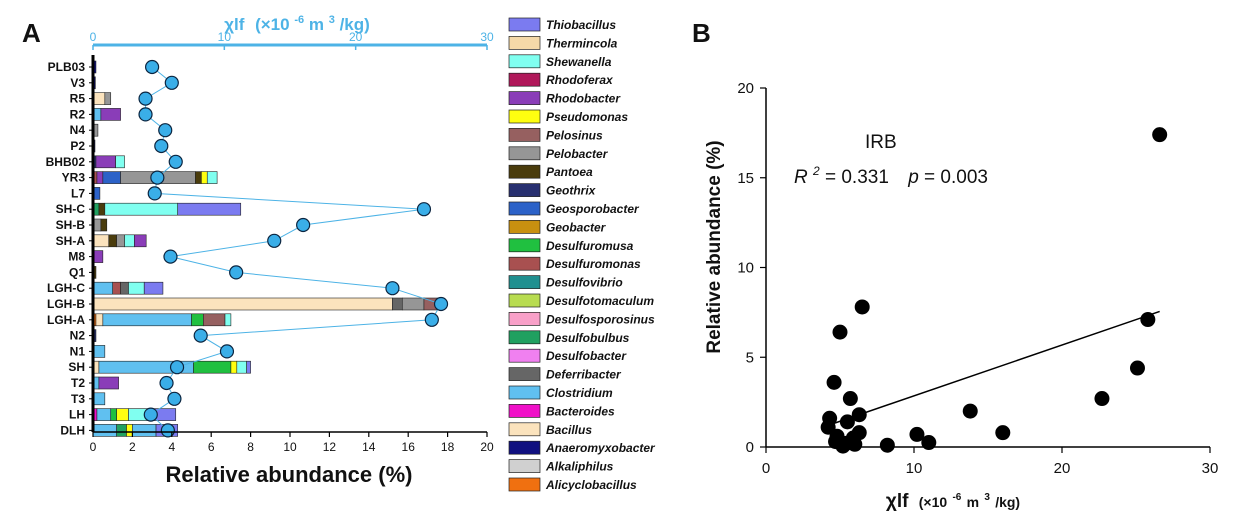 This screenshot has height=517, width=1245. I want to click on bar-stack-r2, so click(106, 114).